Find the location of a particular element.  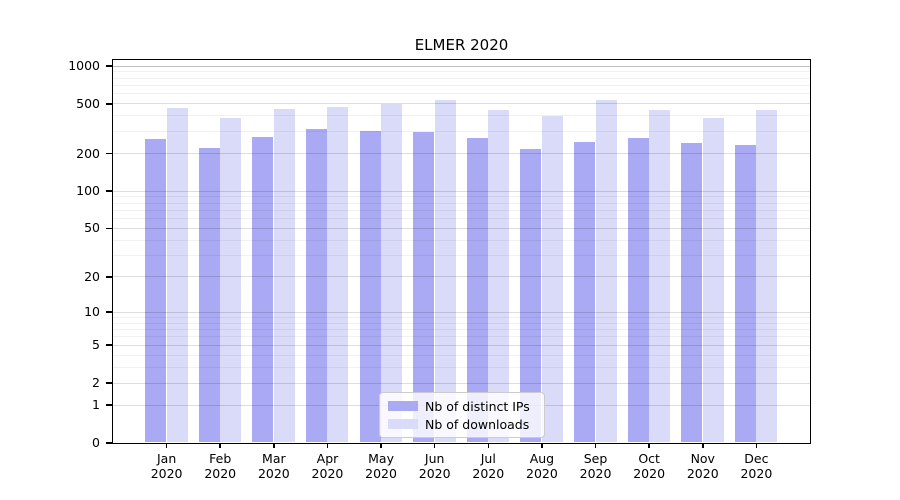

x-tick-month: Dec is located at coordinates (756, 458).